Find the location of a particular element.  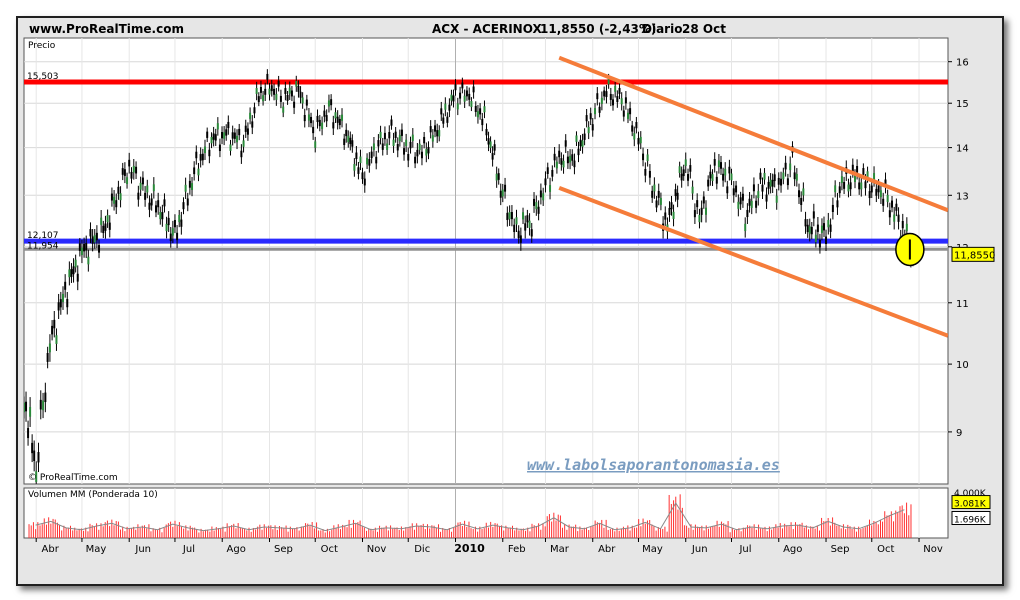

time-tick-label: Mar is located at coordinates (560, 549).